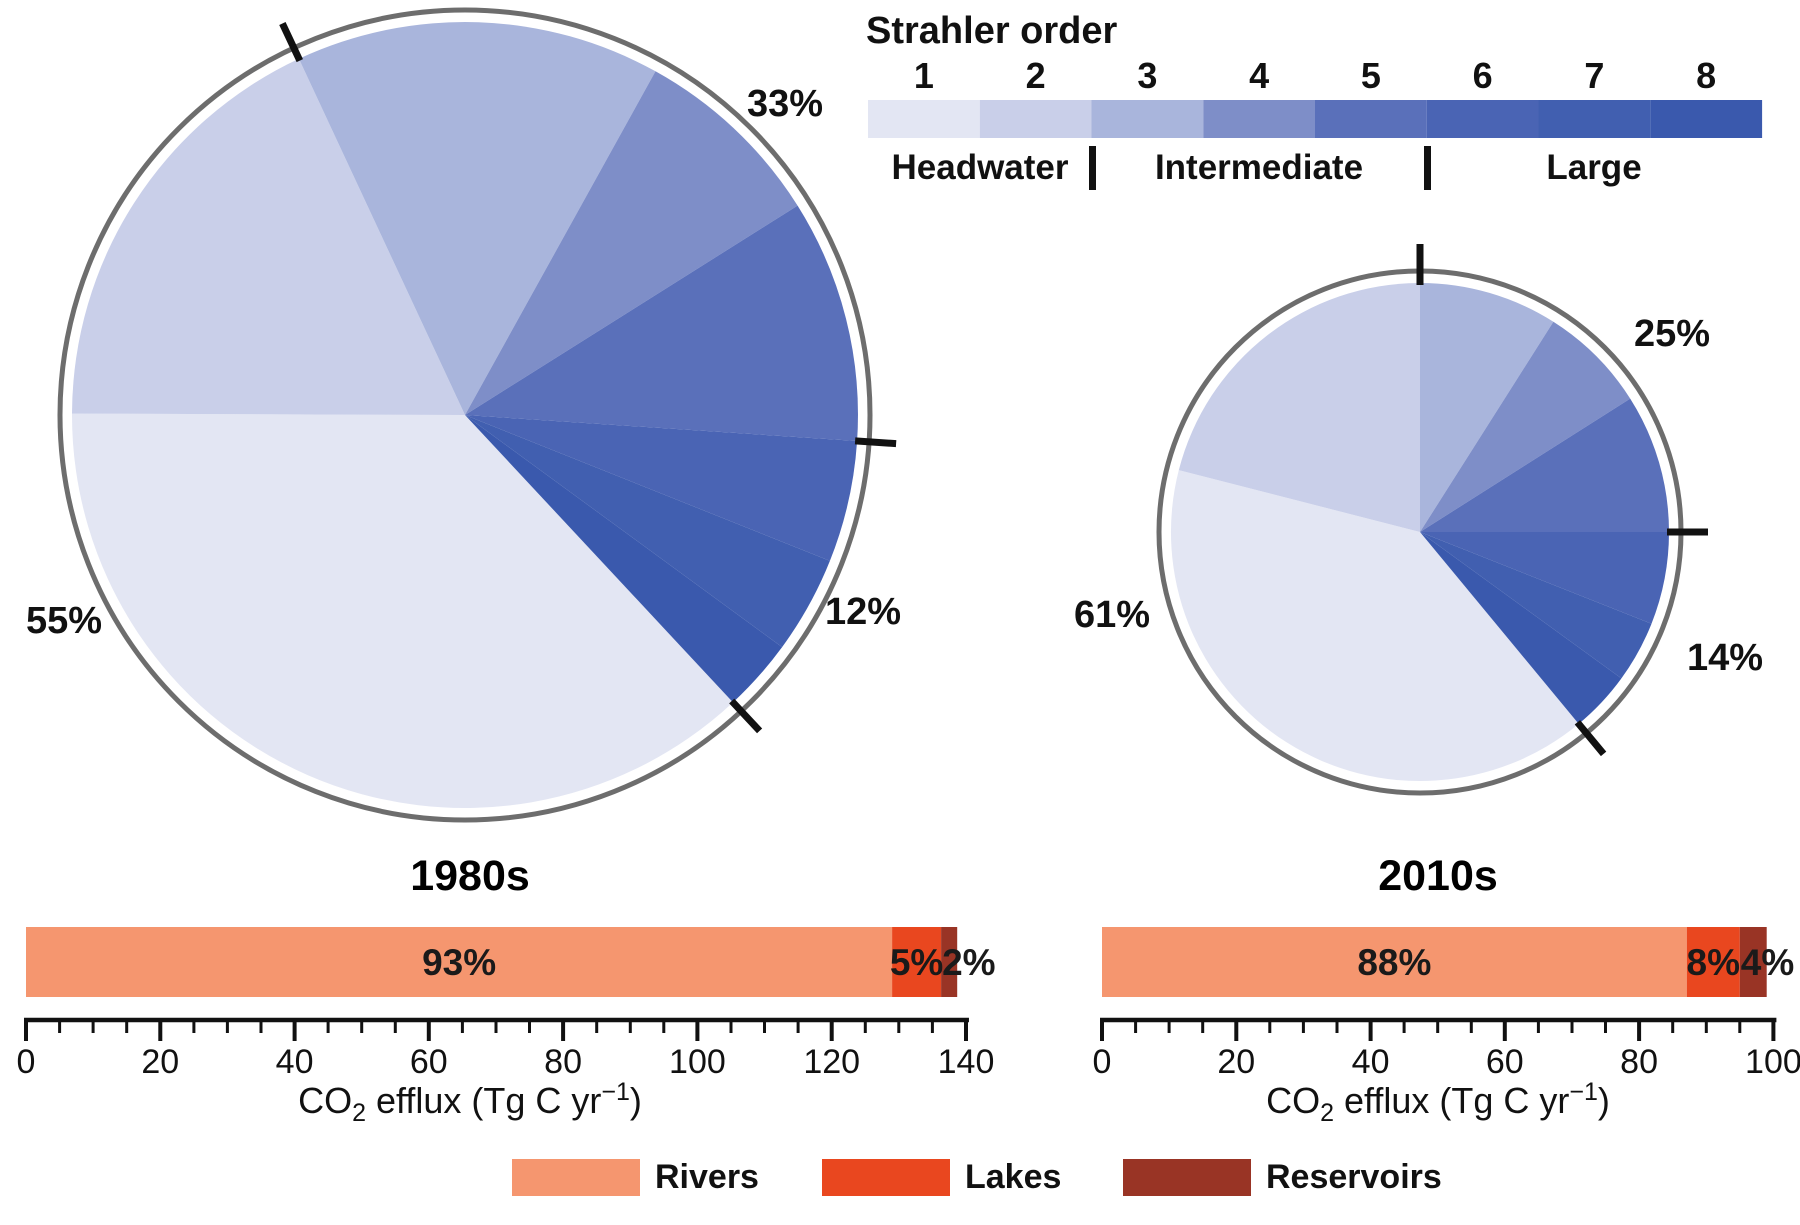 The image size is (1800, 1225). What do you see at coordinates (1102, 1062) in the screenshot?
I see `bar-2010s-axis-tick-label: 0` at bounding box center [1102, 1062].